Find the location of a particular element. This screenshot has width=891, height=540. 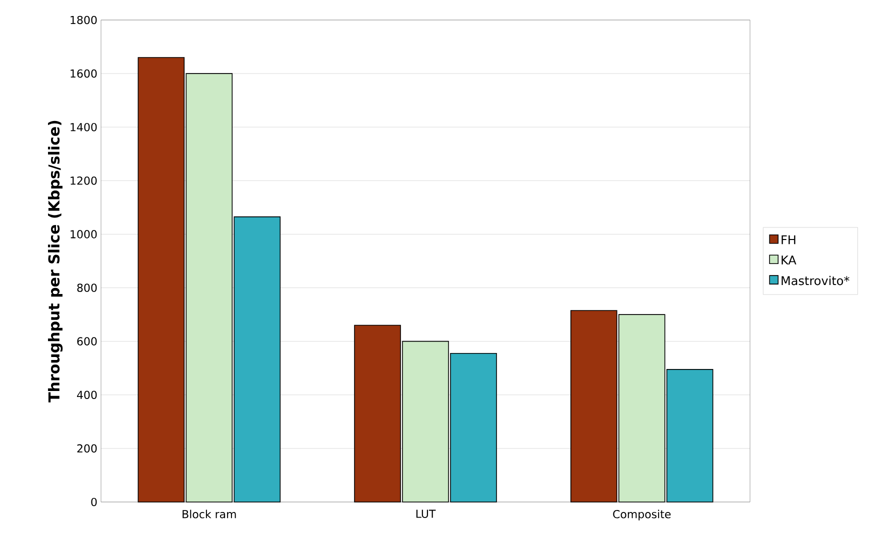

y-tick-label: 400 is located at coordinates (87, 395).